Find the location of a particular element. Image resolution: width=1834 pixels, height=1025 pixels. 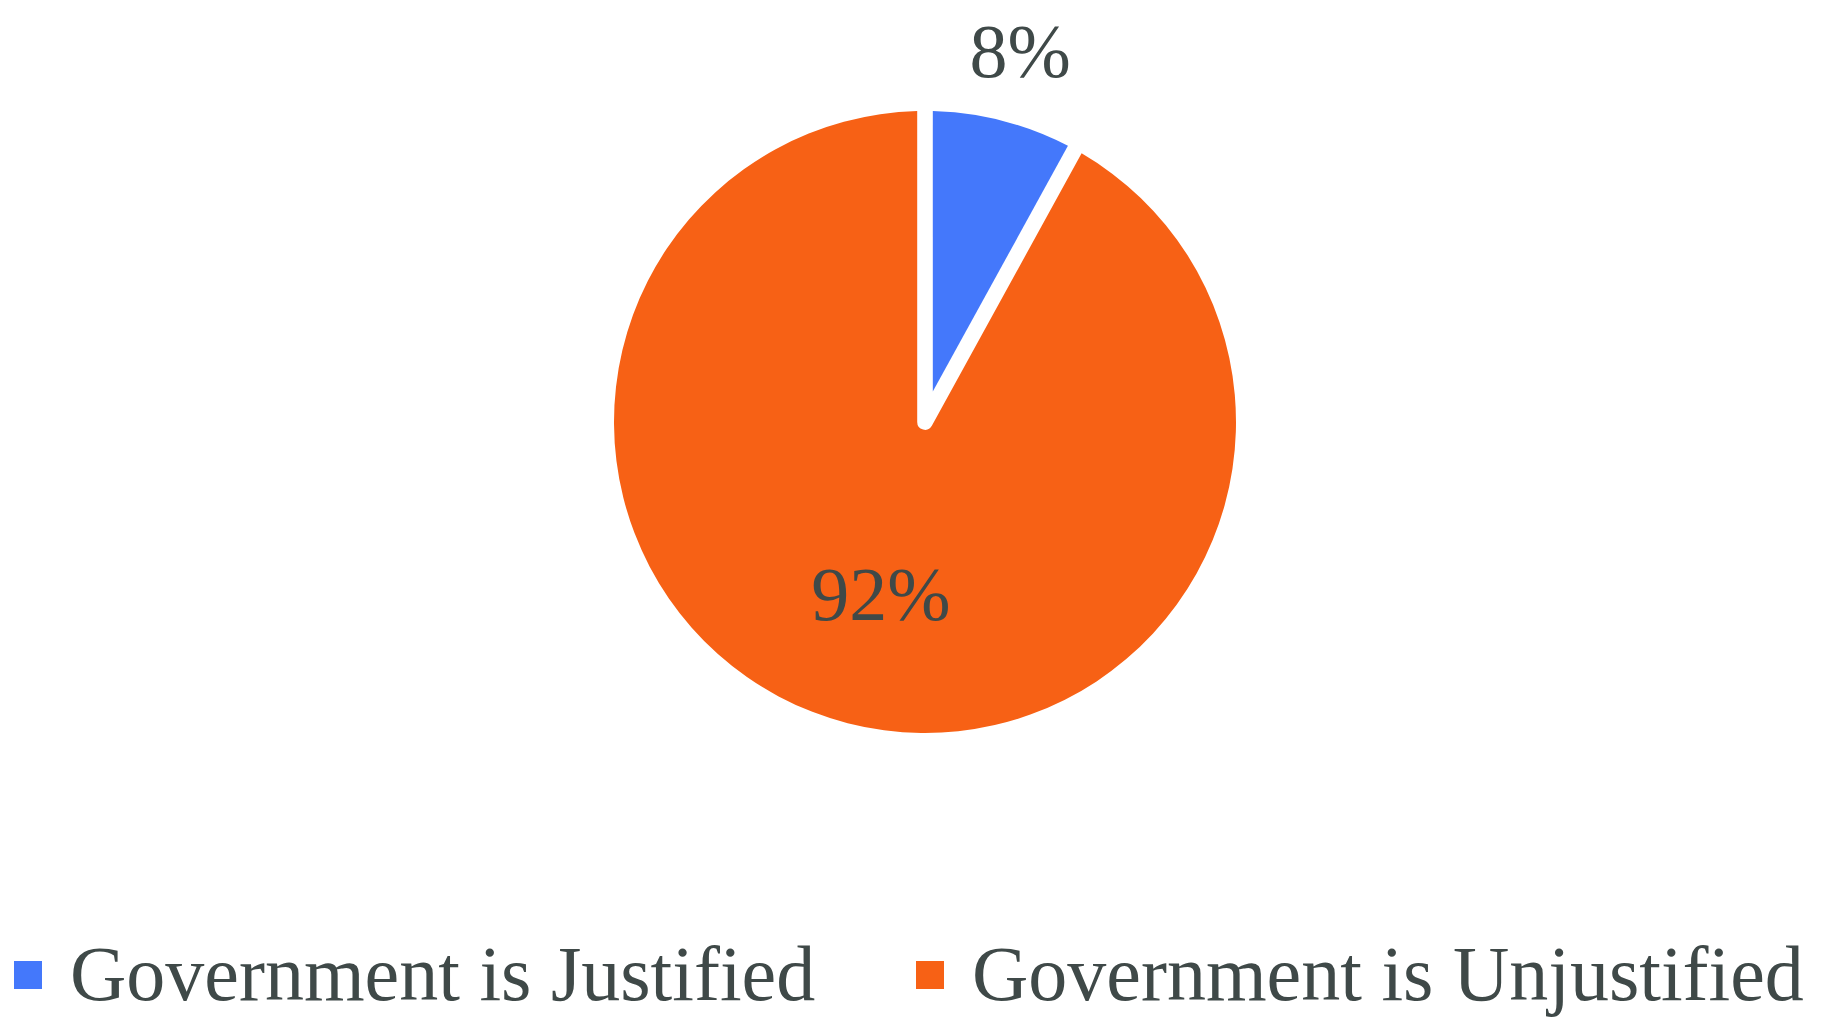

data-label: 8% is located at coordinates (1020, 51).